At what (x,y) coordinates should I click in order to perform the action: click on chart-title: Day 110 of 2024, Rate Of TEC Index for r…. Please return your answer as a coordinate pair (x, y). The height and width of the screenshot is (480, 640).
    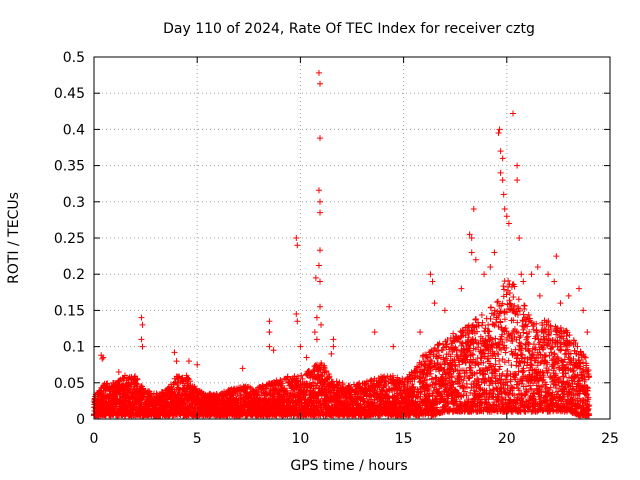
    Looking at the image, I should click on (349, 29).